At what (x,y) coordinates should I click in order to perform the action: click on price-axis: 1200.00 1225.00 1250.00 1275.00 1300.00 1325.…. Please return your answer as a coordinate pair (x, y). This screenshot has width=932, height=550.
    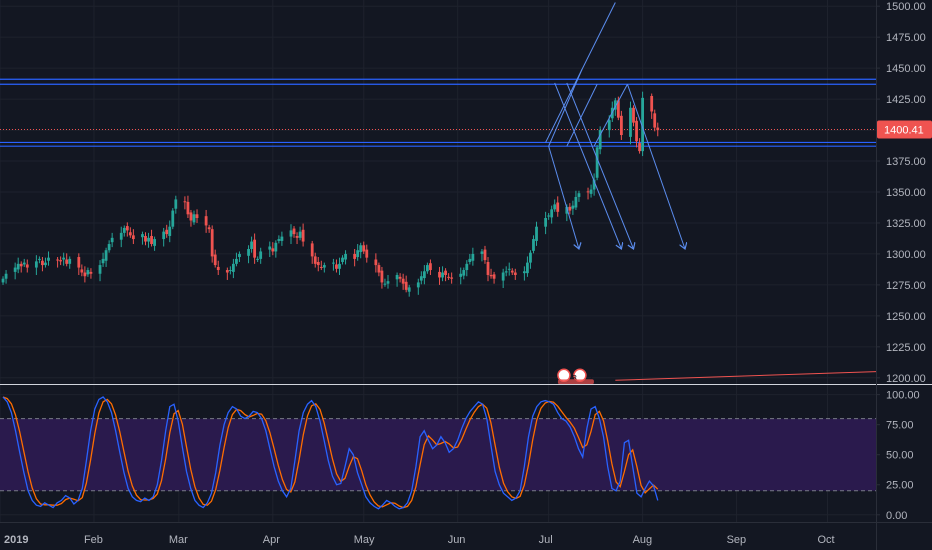
    Looking at the image, I should click on (901, 193).